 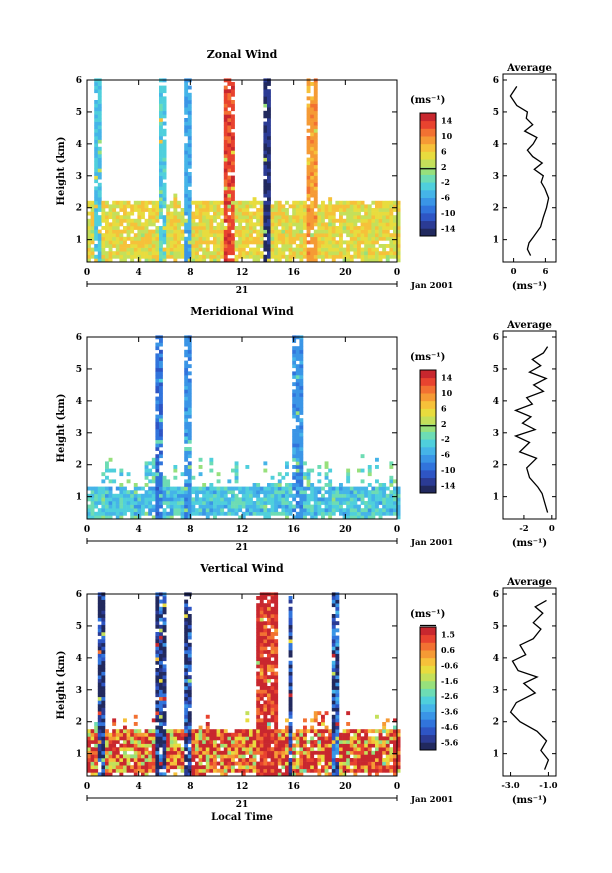 I want to click on avg-y-tick-label: 3, so click(x=496, y=434).